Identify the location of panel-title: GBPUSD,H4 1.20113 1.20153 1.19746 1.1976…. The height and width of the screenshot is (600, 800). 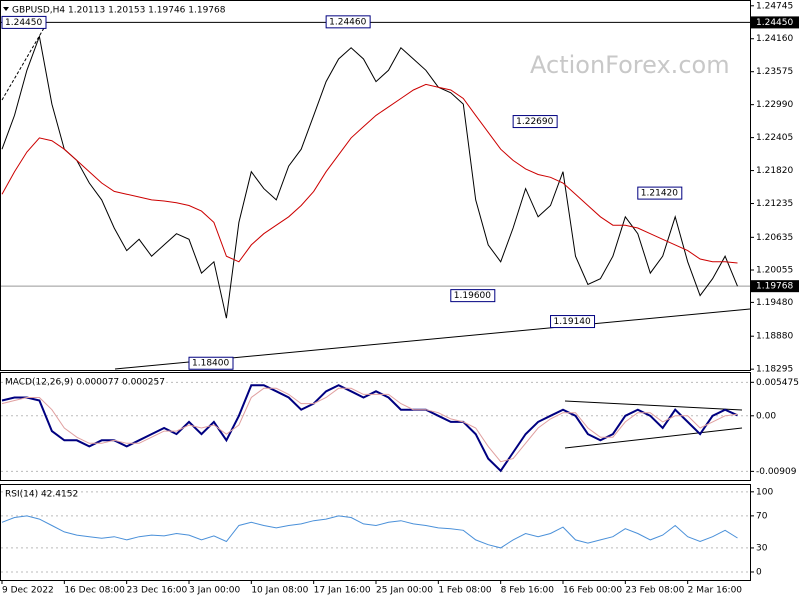
(119, 11).